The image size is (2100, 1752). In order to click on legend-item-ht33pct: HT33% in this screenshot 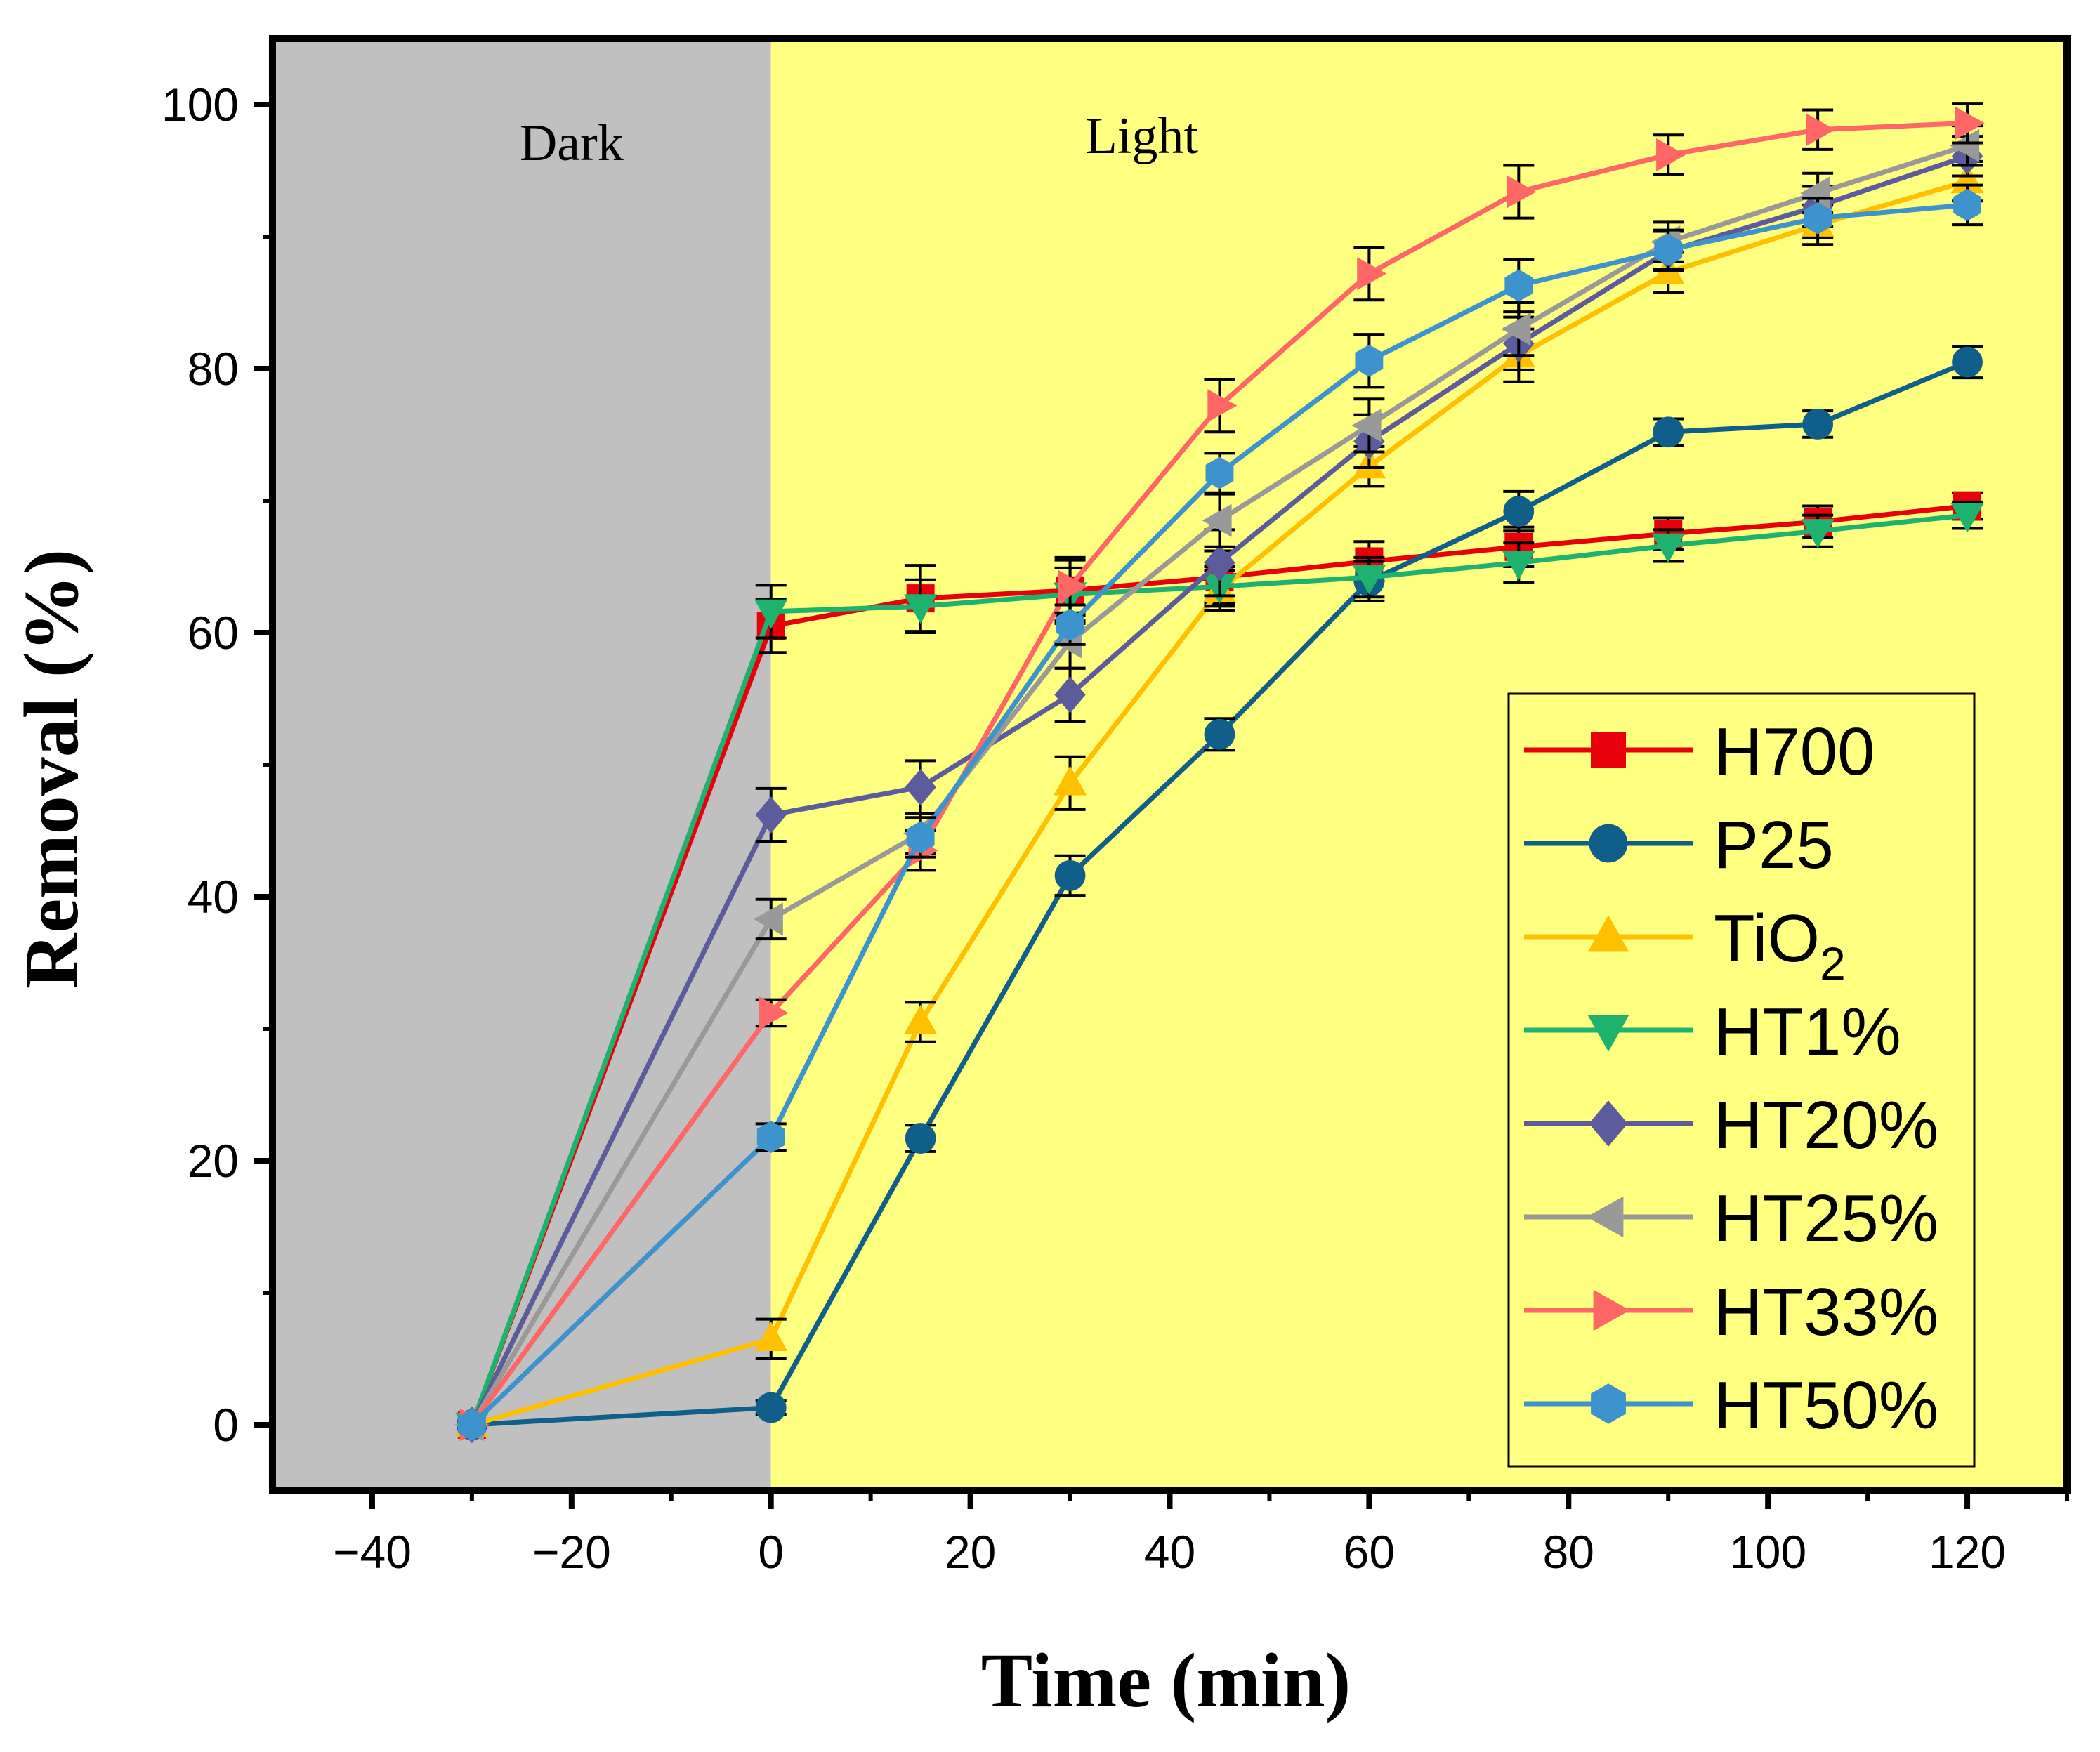, I will do `click(1731, 1312)`.